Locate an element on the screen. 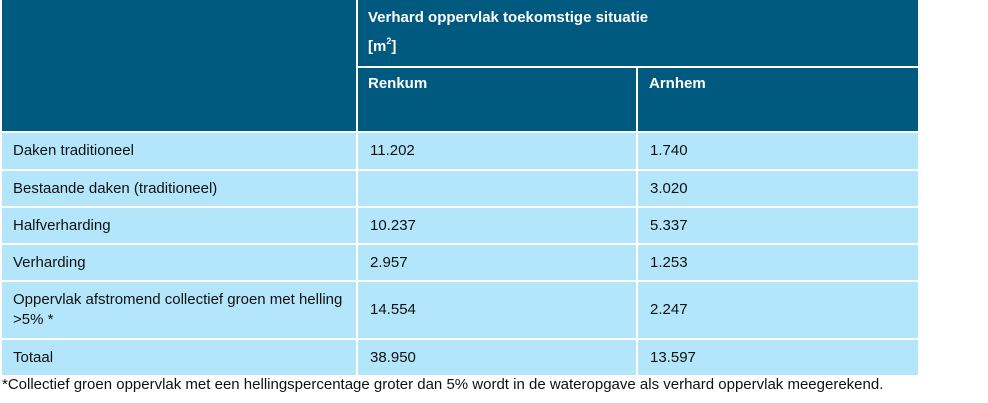 The height and width of the screenshot is (403, 988). arnhem-value: 2.247 is located at coordinates (669, 309).